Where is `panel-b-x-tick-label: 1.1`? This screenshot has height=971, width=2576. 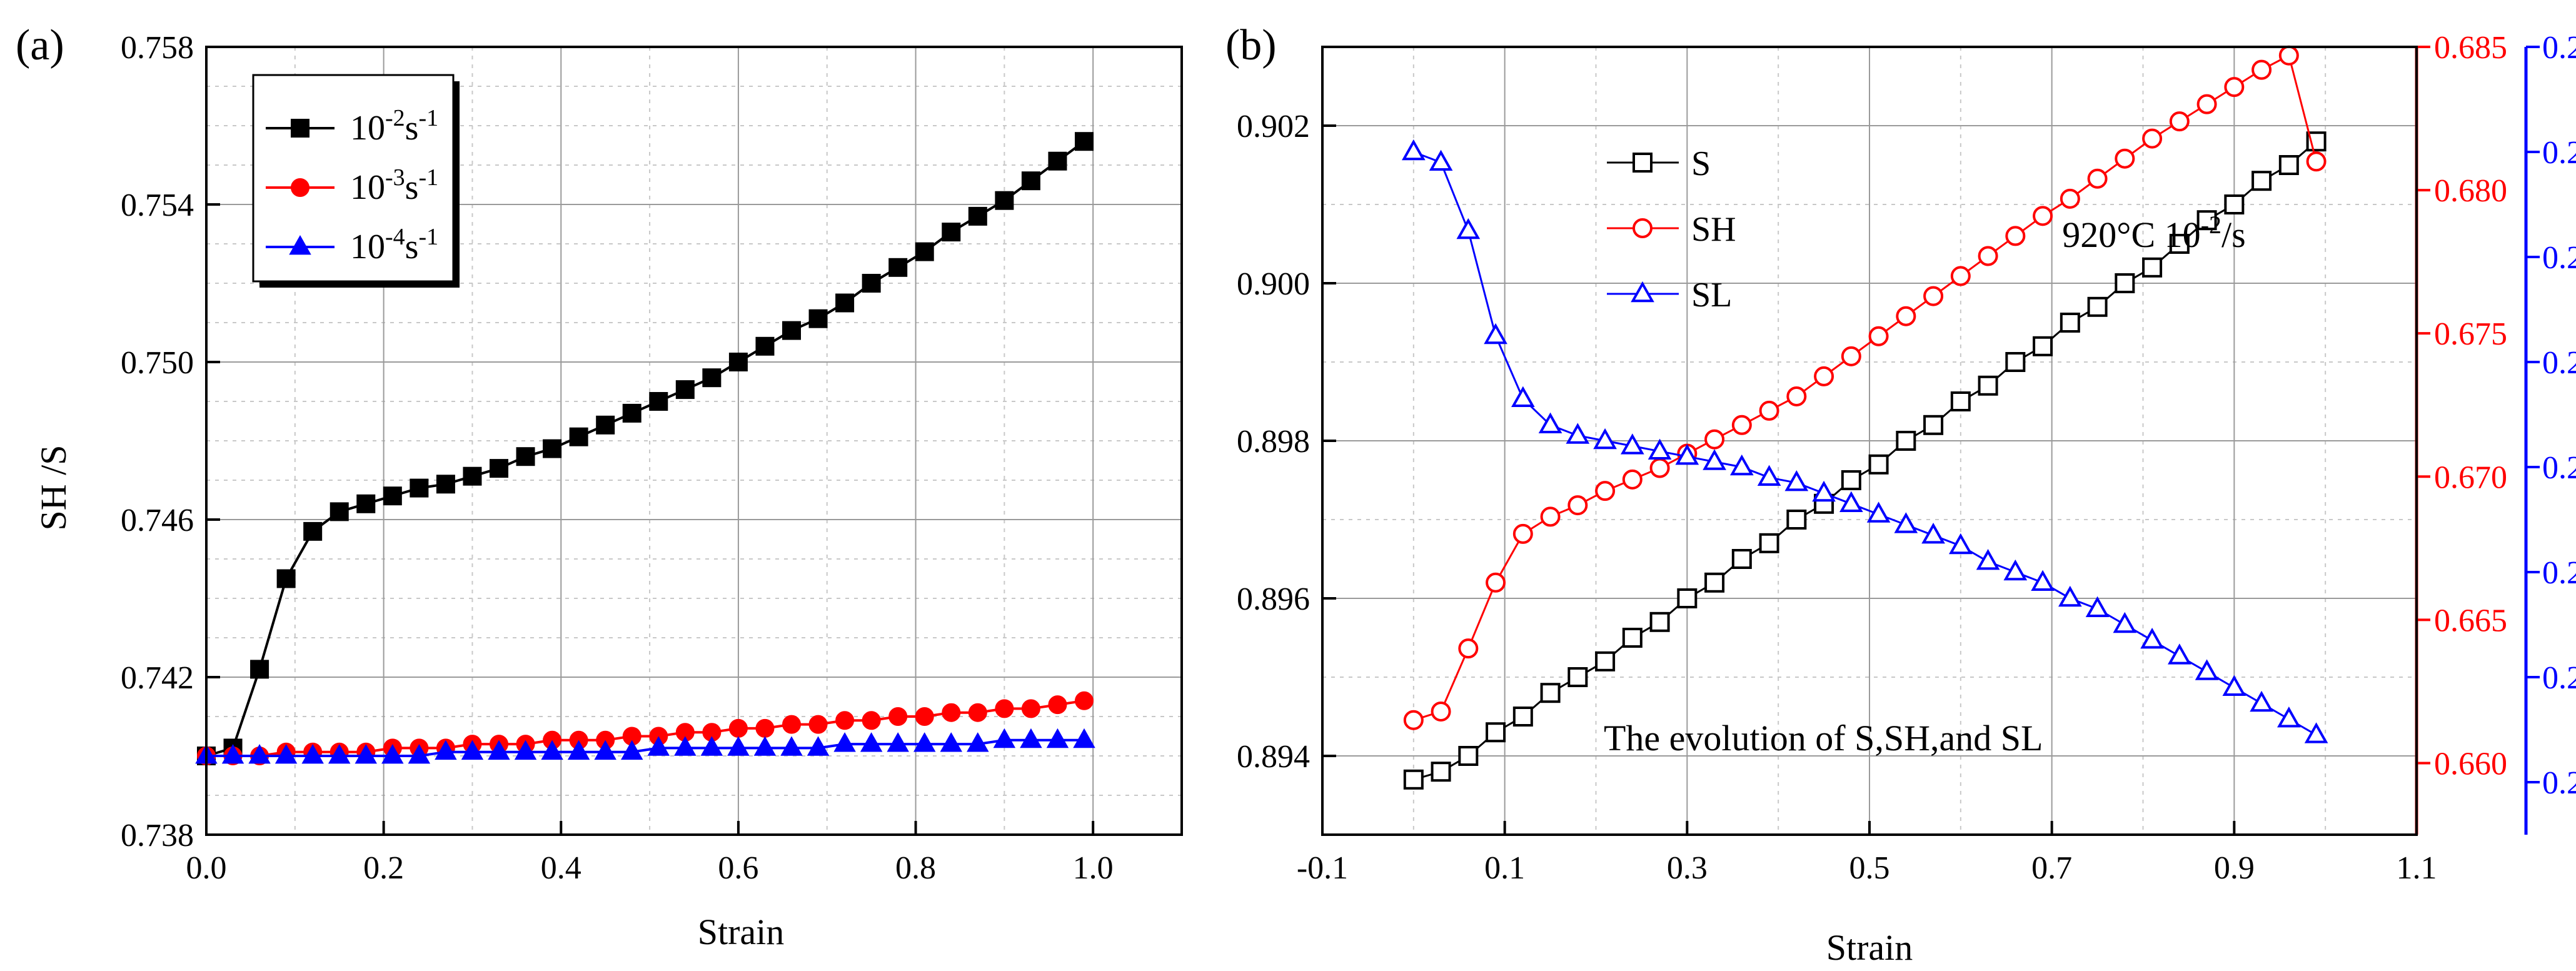 panel-b-x-tick-label: 1.1 is located at coordinates (2417, 868).